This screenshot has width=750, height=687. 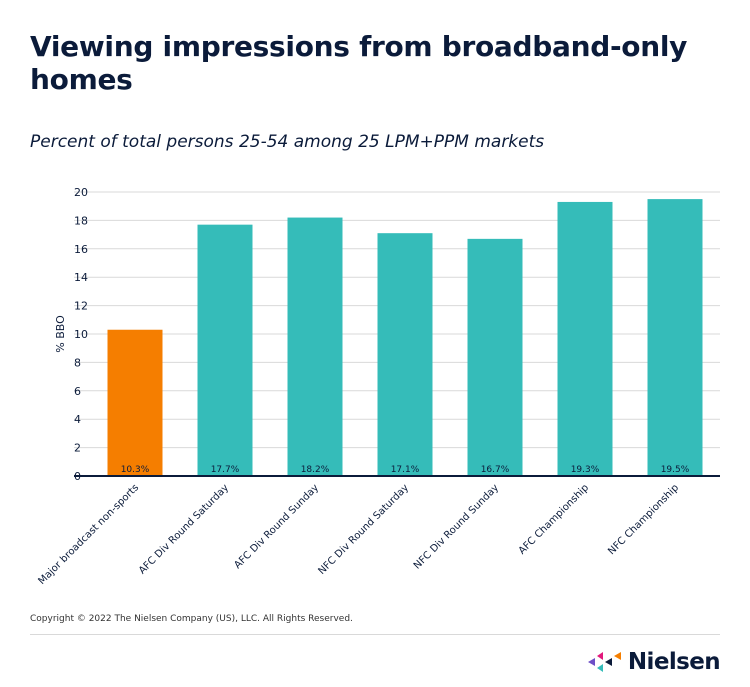 I want to click on y-tick-label: 2, so click(x=77, y=448).